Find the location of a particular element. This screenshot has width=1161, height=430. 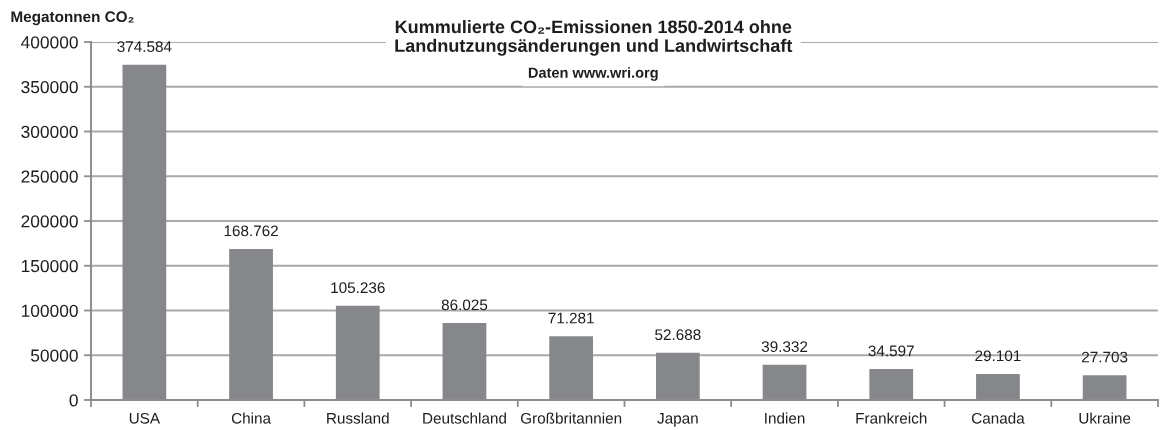

data-label: 374.584 is located at coordinates (144, 47).